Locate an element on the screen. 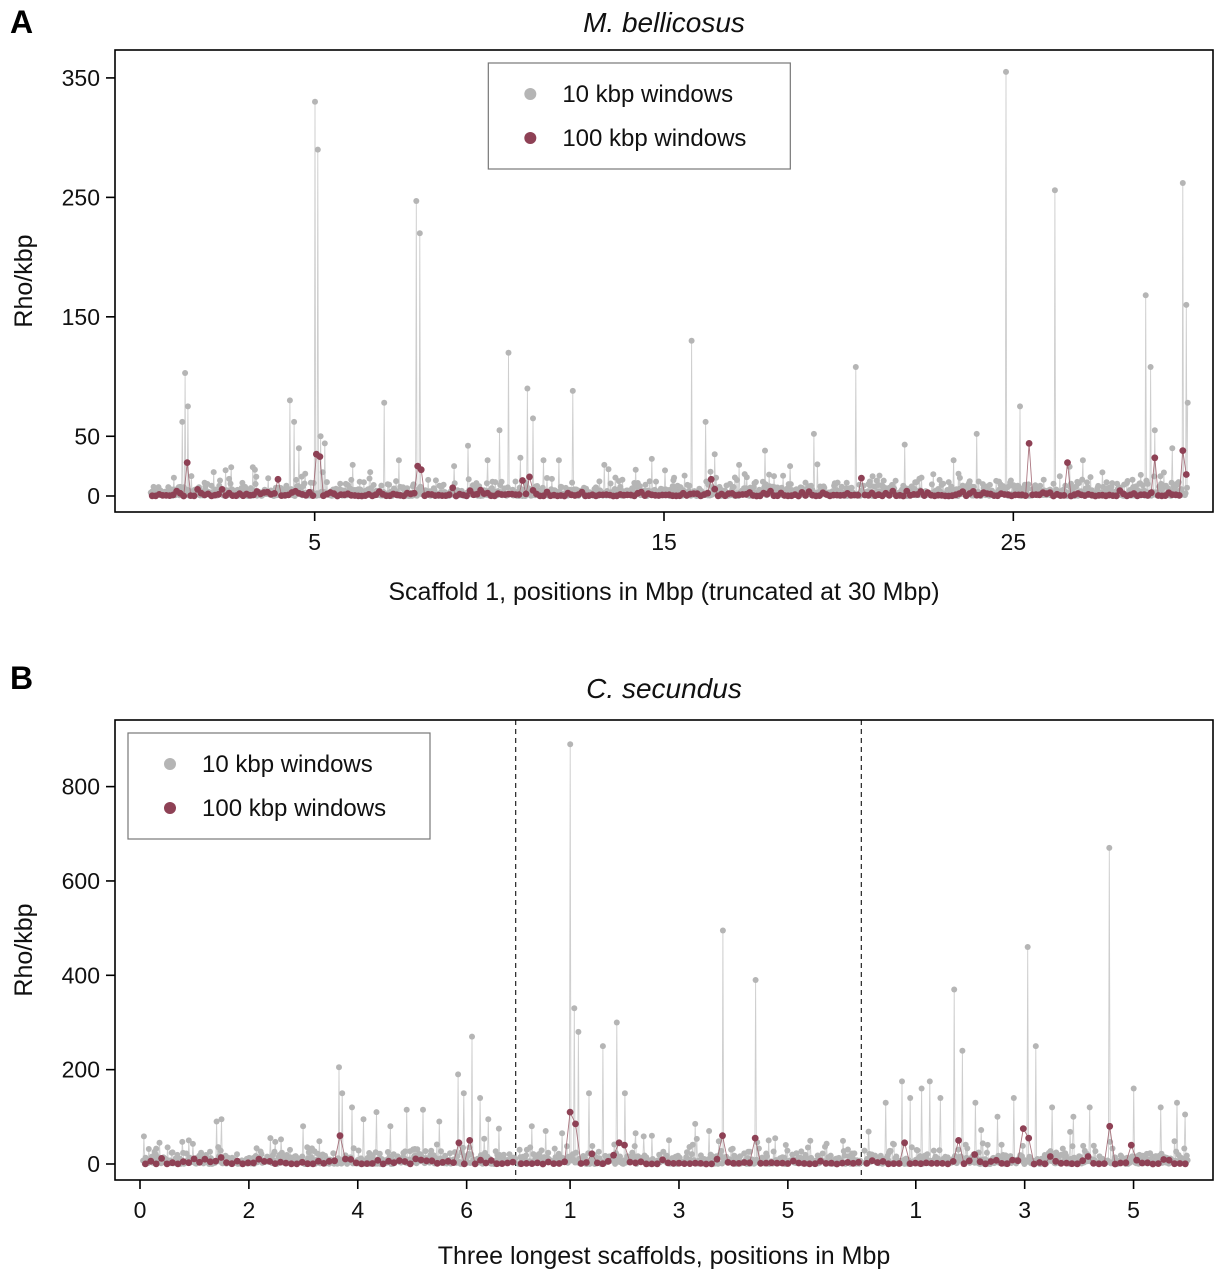 Image resolution: width=1228 pixels, height=1280 pixels. y-tick-label: 800 is located at coordinates (81, 787).